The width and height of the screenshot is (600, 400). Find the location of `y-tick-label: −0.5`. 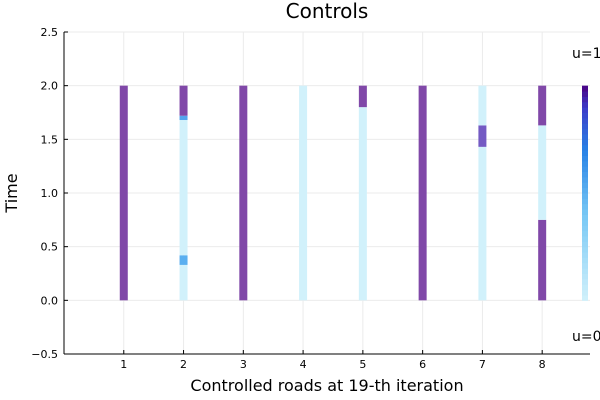

y-tick-label: −0.5 is located at coordinates (44, 354).